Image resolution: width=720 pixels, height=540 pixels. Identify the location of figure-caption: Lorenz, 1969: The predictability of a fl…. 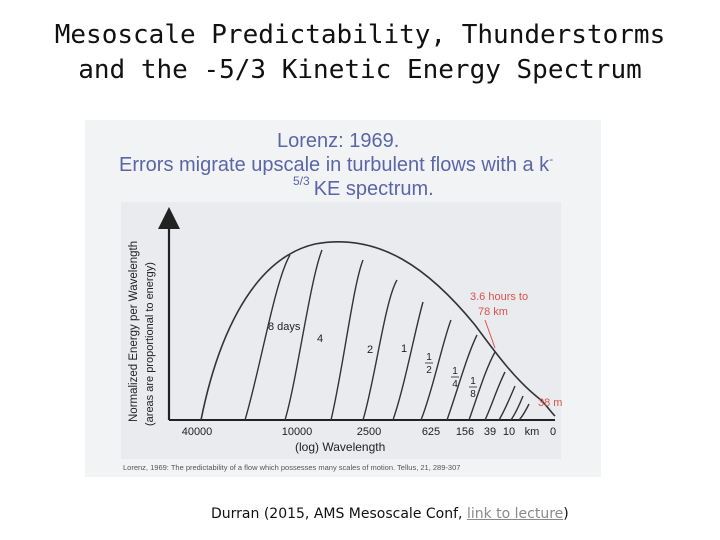
(292, 467).